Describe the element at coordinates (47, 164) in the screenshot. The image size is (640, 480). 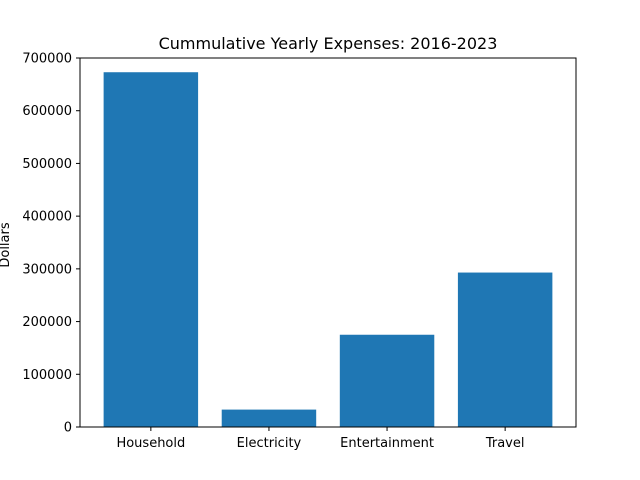
I see `y-tick-label: 500000` at that location.